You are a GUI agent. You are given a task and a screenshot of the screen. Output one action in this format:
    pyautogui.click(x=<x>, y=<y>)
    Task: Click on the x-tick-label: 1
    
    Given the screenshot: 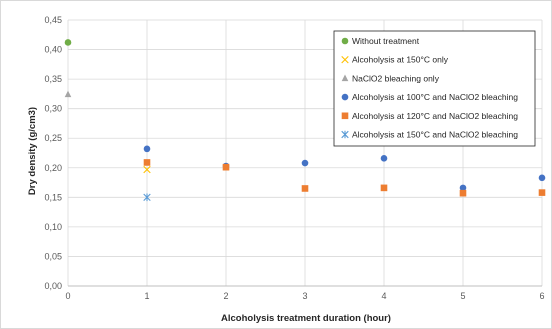 What is the action you would take?
    pyautogui.click(x=146, y=296)
    